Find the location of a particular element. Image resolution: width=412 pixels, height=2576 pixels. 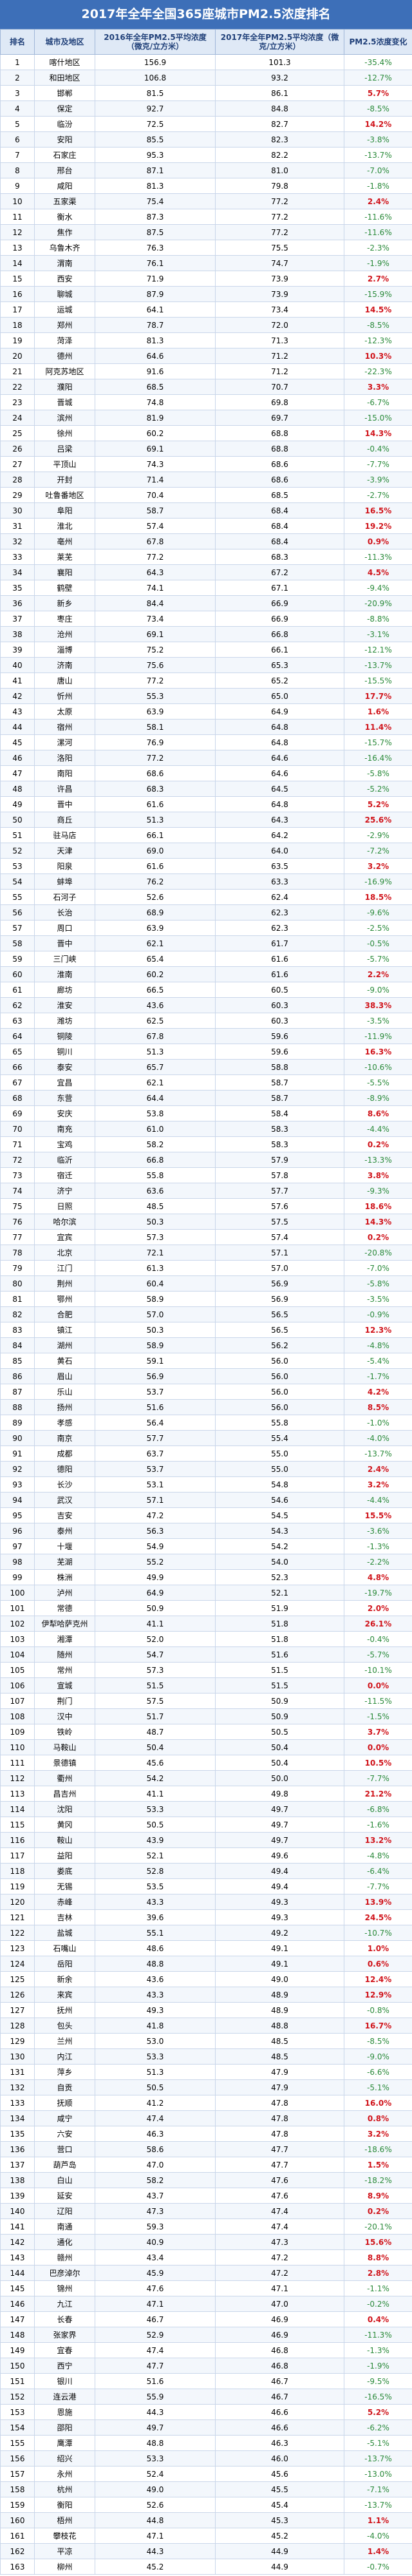

pm25-2017: 47.2 is located at coordinates (279, 2257).